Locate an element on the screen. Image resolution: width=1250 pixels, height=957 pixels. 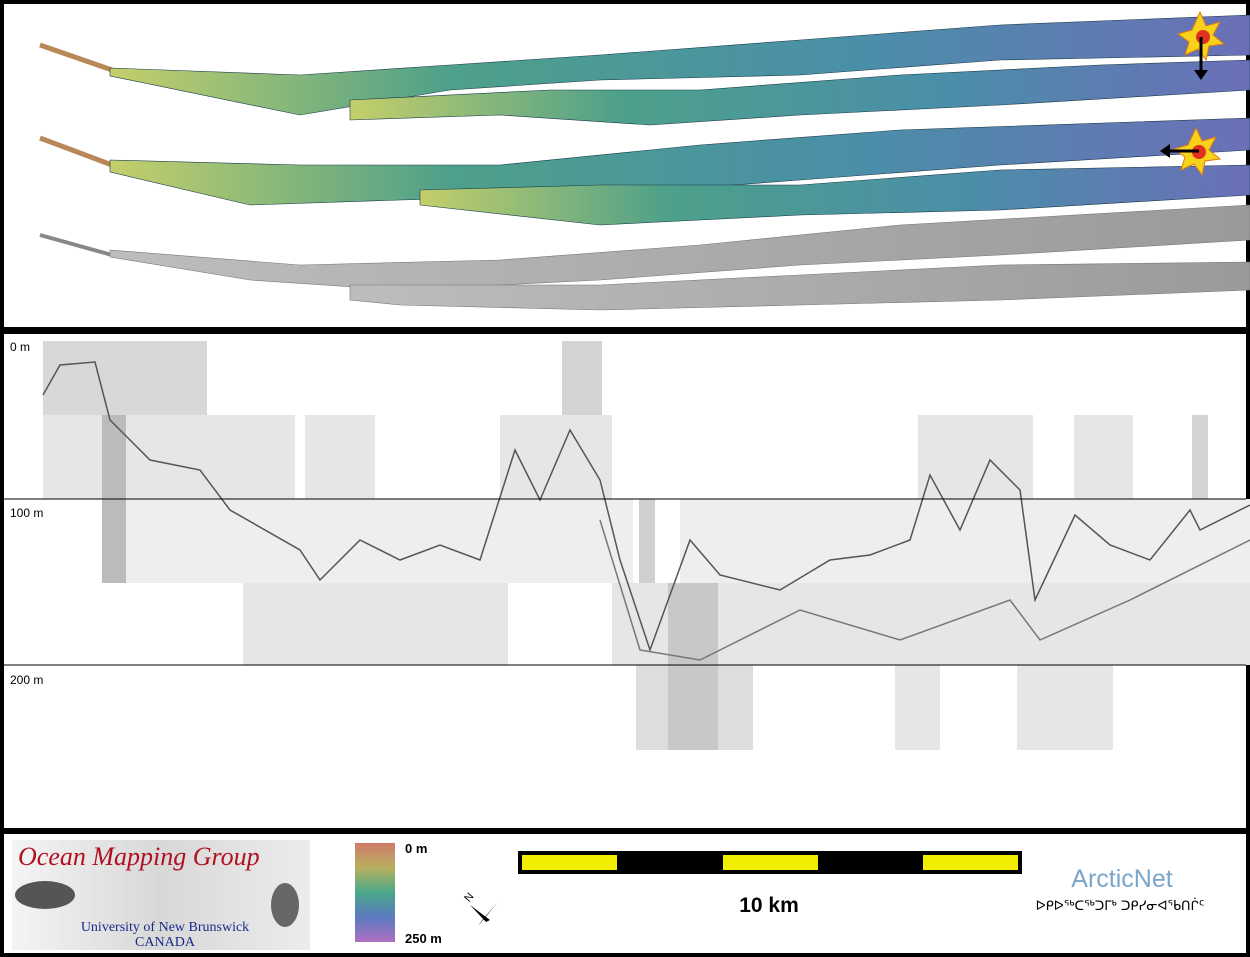
partner-name: ArcticNet is located at coordinates (1121, 879).